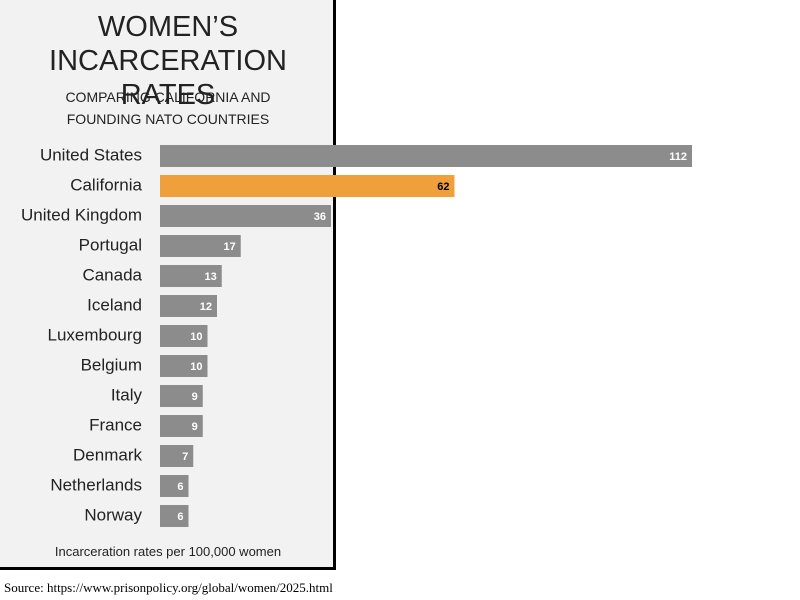 This screenshot has height=600, width=800. I want to click on category-label: Canada, so click(112, 274).